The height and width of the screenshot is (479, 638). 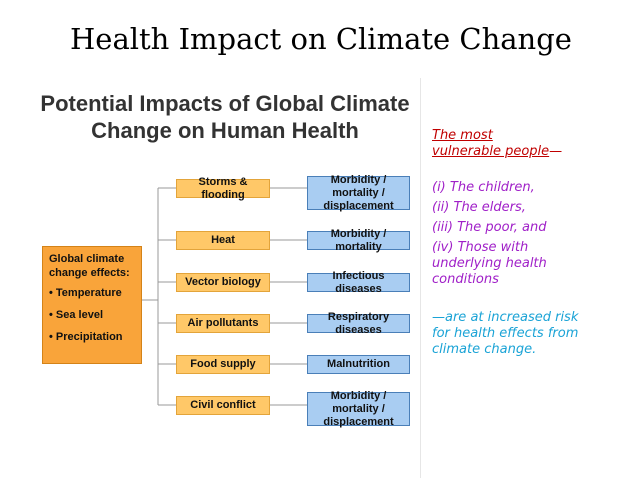 What do you see at coordinates (358, 364) in the screenshot?
I see `impact-box-food: Malnutrition` at bounding box center [358, 364].